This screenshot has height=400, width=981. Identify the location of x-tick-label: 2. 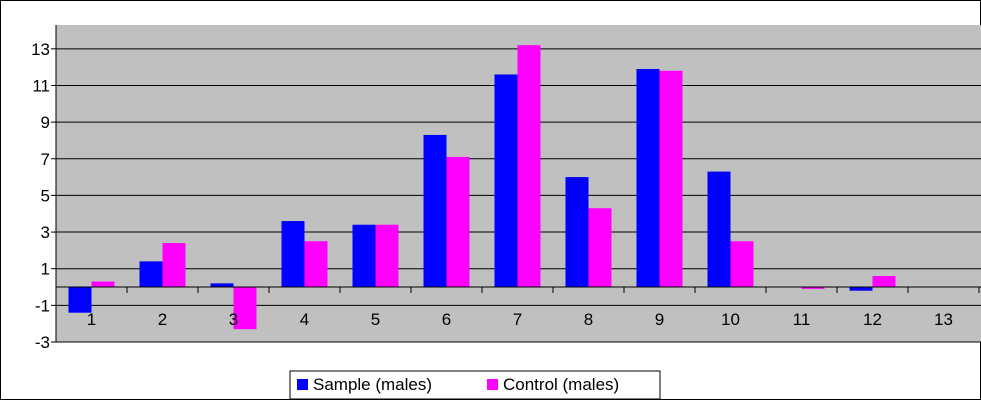
(162, 319).